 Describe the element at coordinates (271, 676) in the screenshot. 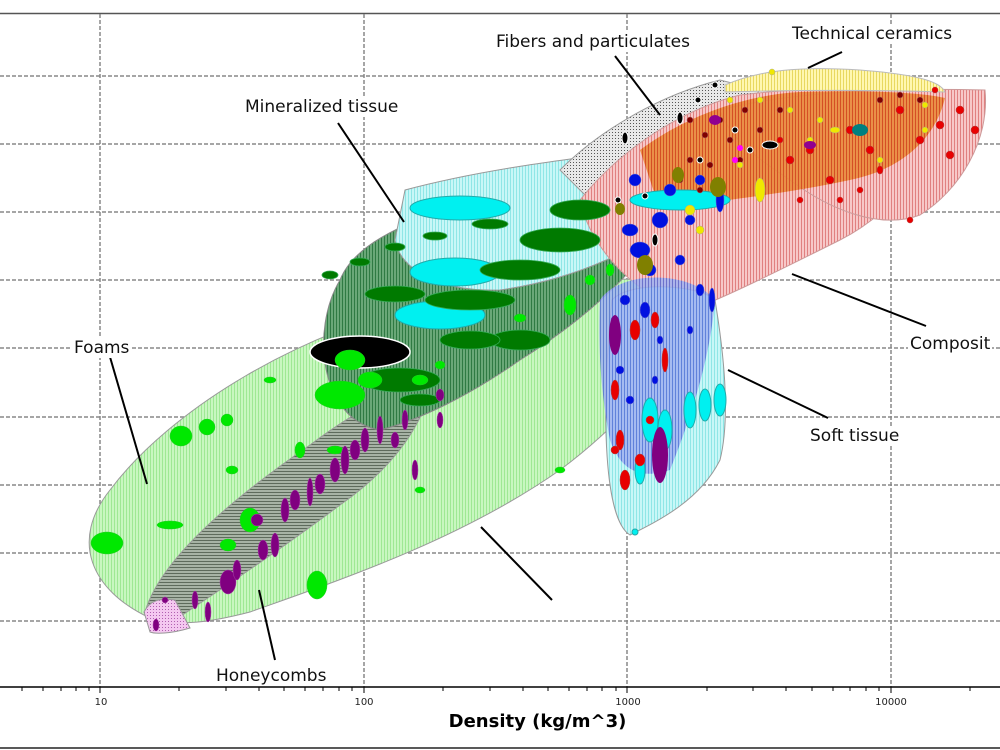

I see `label-honeycombs: Honeycombs` at that location.